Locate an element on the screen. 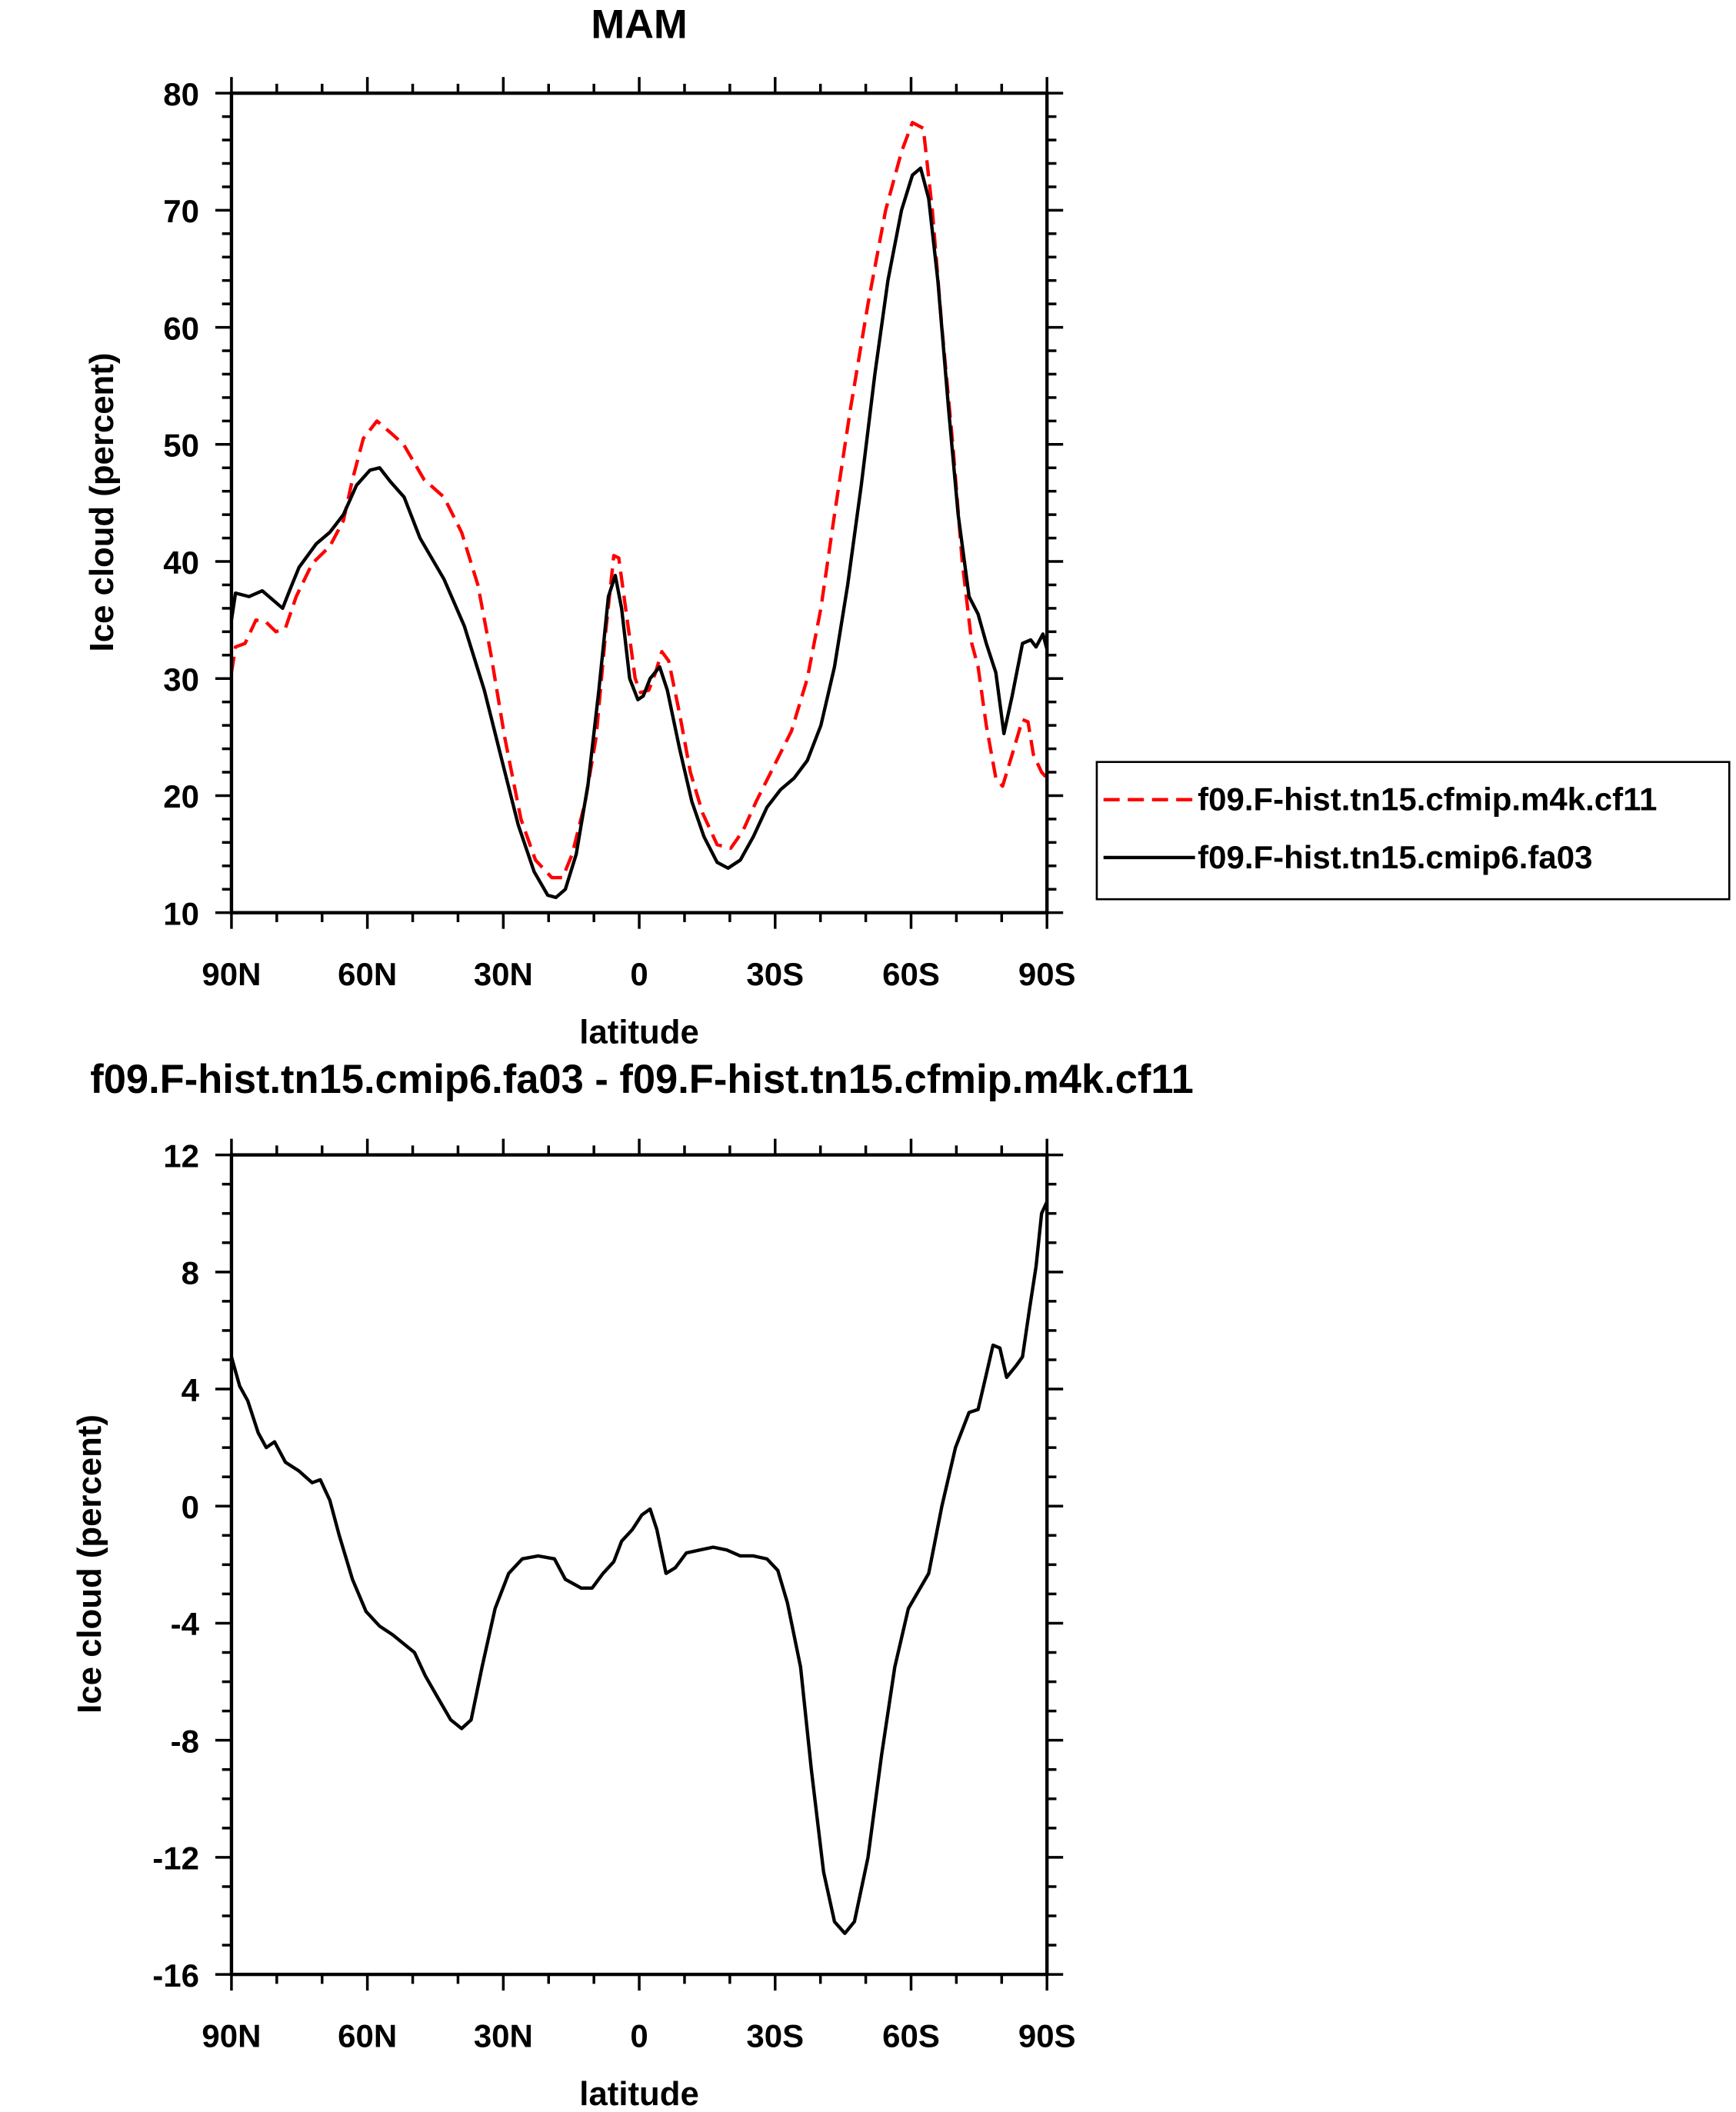 This screenshot has height=2112, width=1736. y-tick-label: -8 is located at coordinates (185, 1741).